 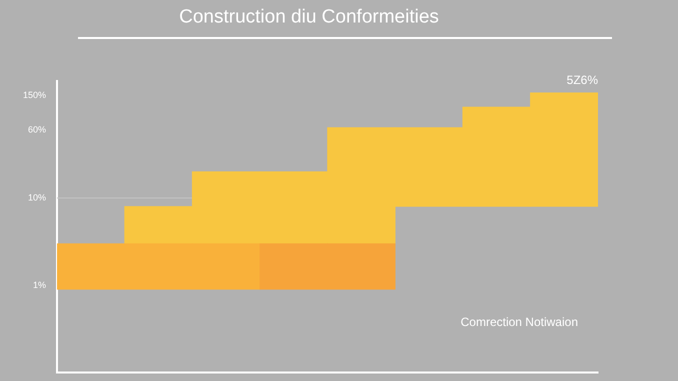 What do you see at coordinates (582, 80) in the screenshot?
I see `annotation: 5Z6%` at bounding box center [582, 80].